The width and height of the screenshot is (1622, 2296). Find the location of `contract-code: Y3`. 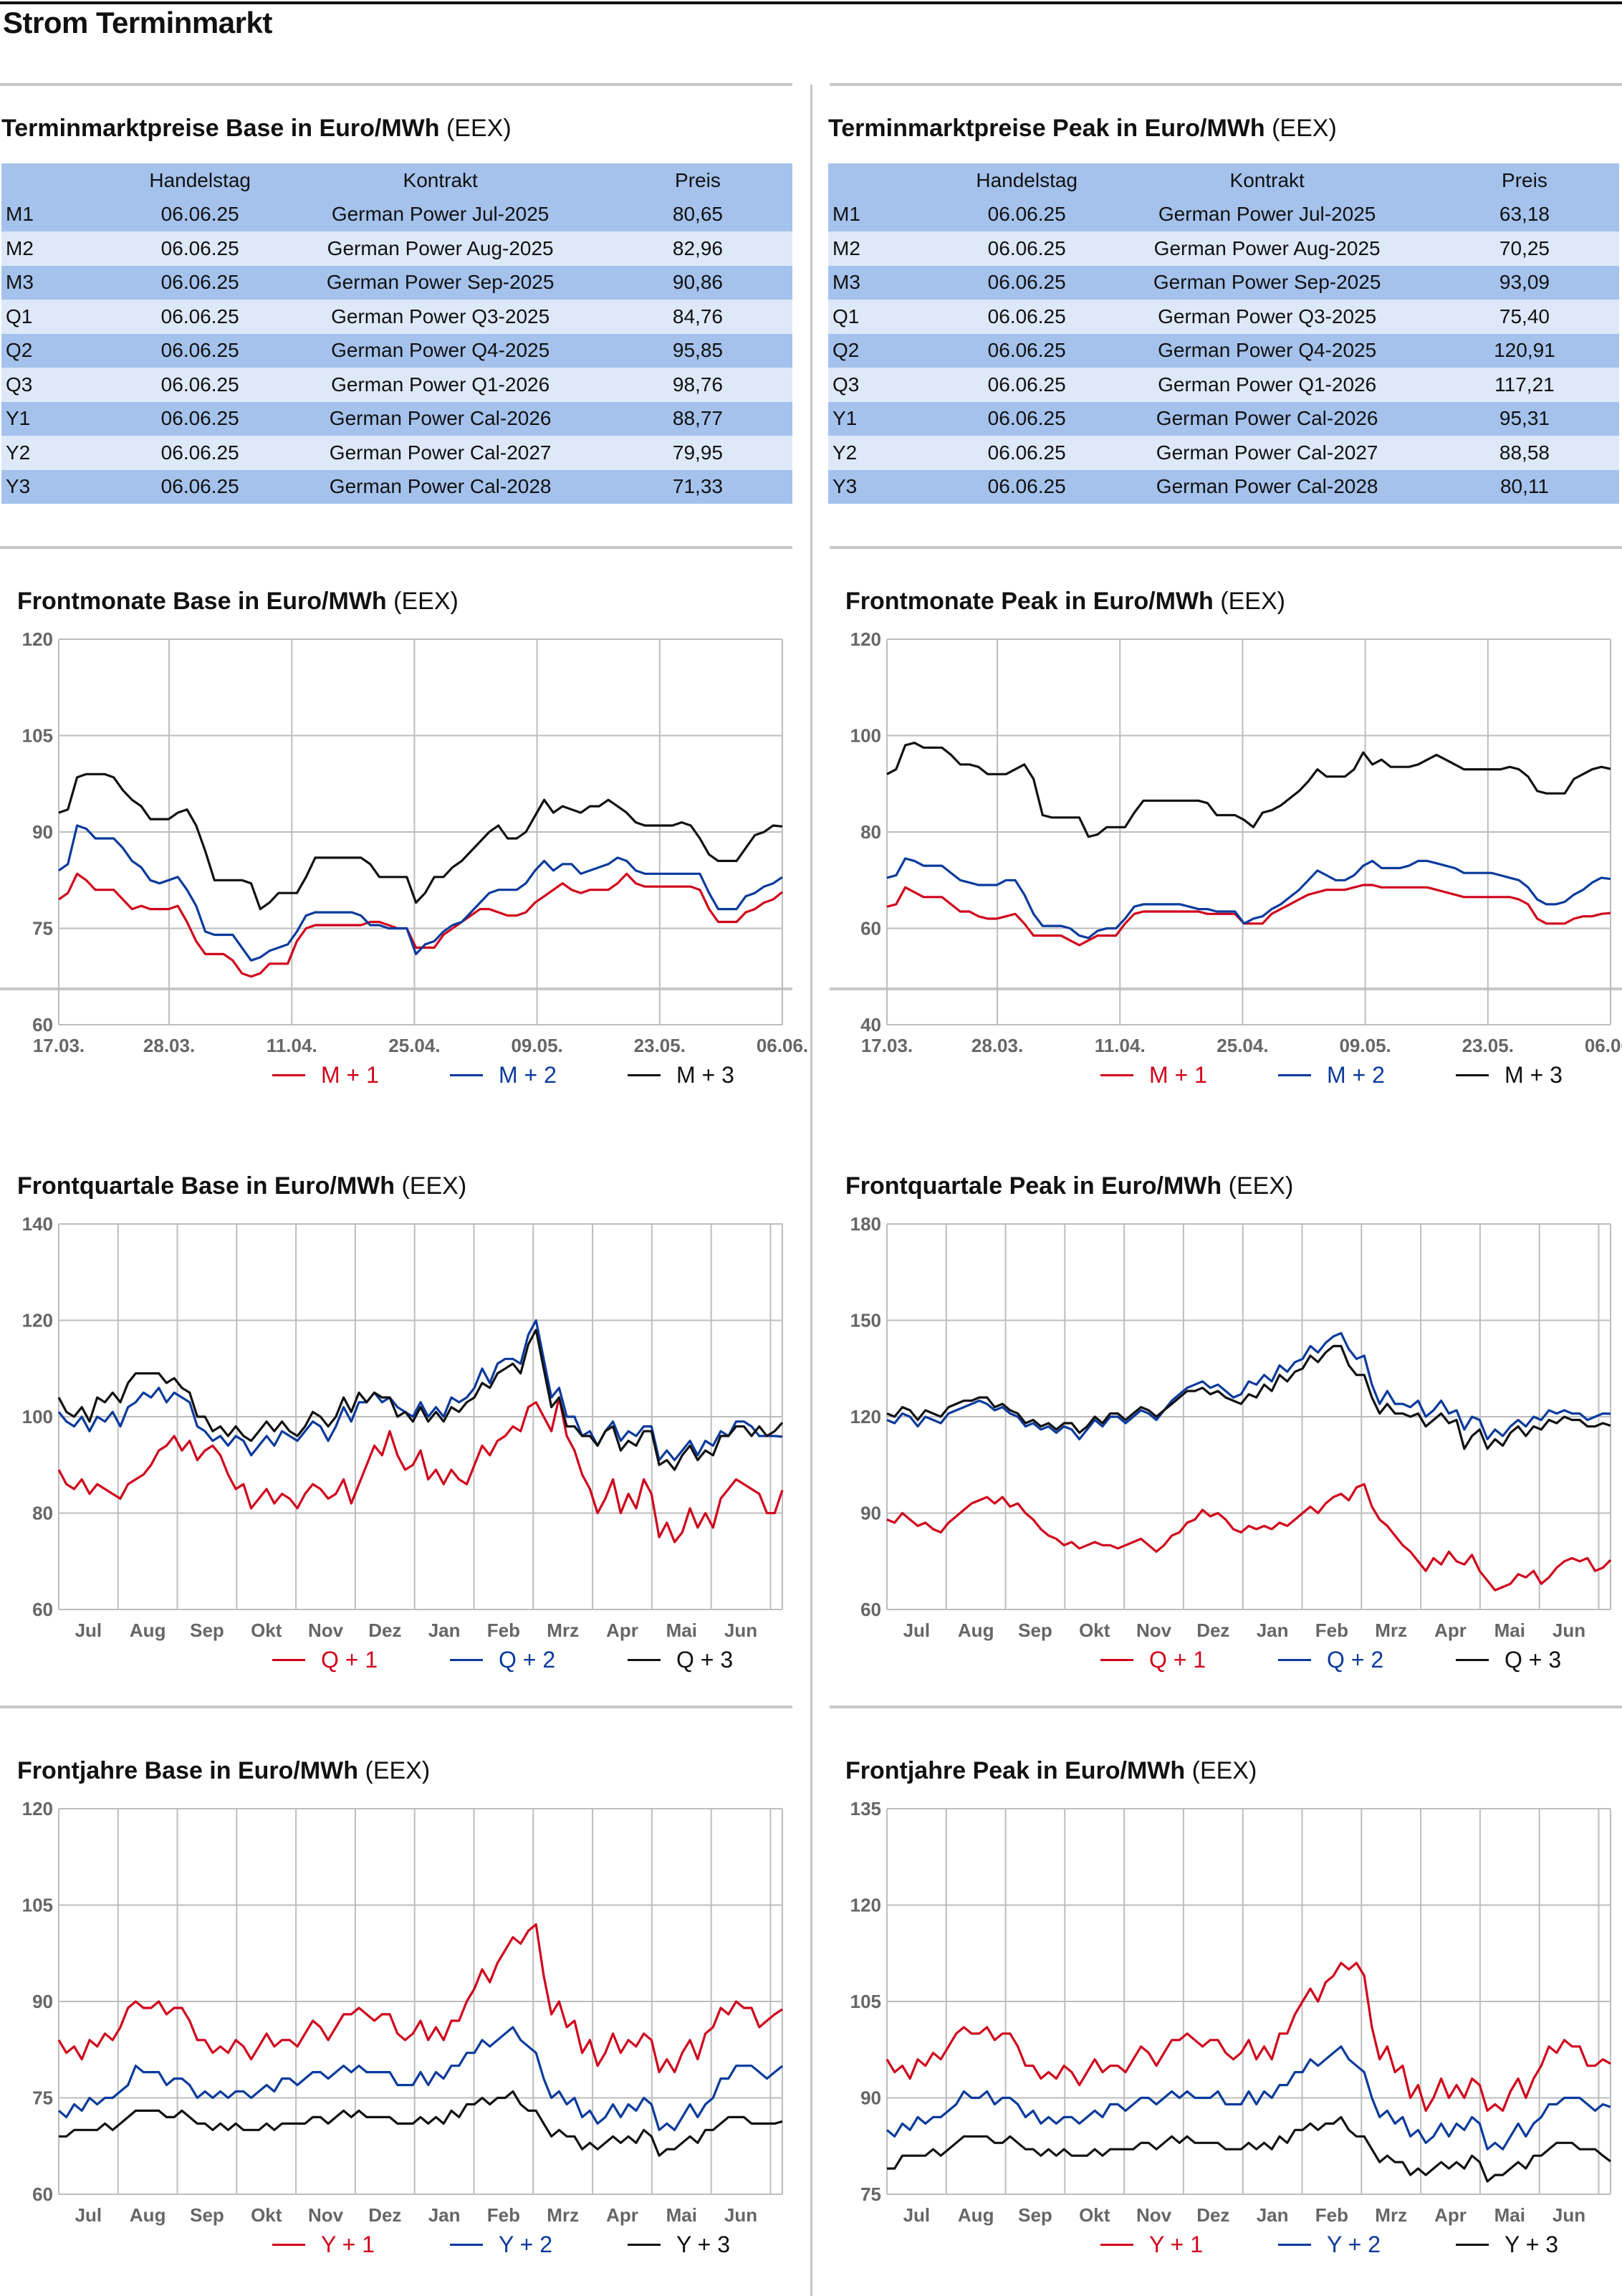

contract-code: Y3 is located at coordinates (18, 486).